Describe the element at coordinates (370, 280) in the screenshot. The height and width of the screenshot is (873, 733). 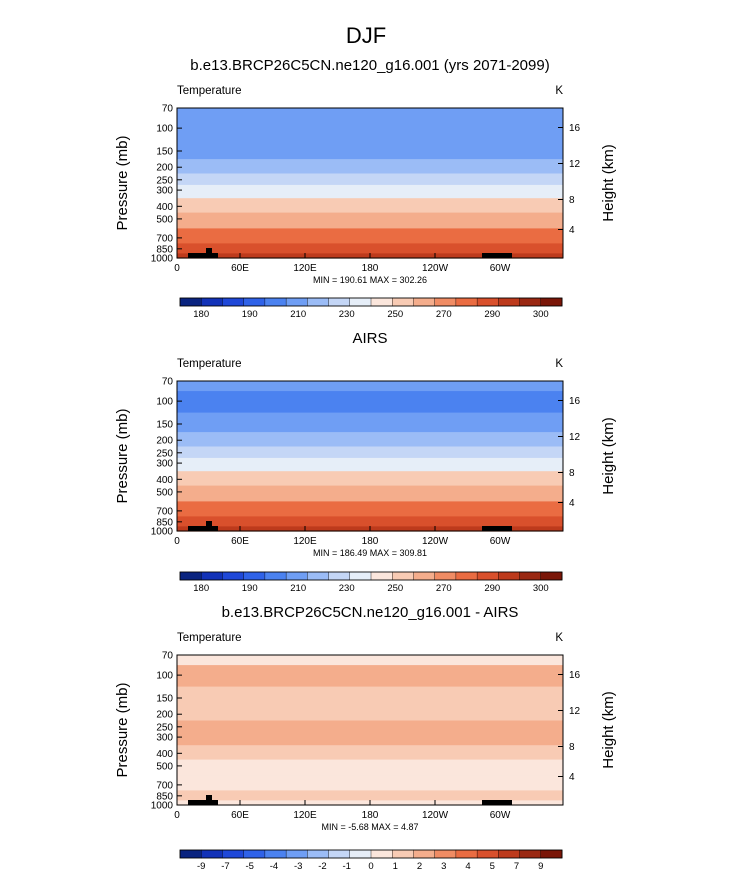
I see `min-max-stats: MIN = 190.61 MAX = 302.26` at that location.